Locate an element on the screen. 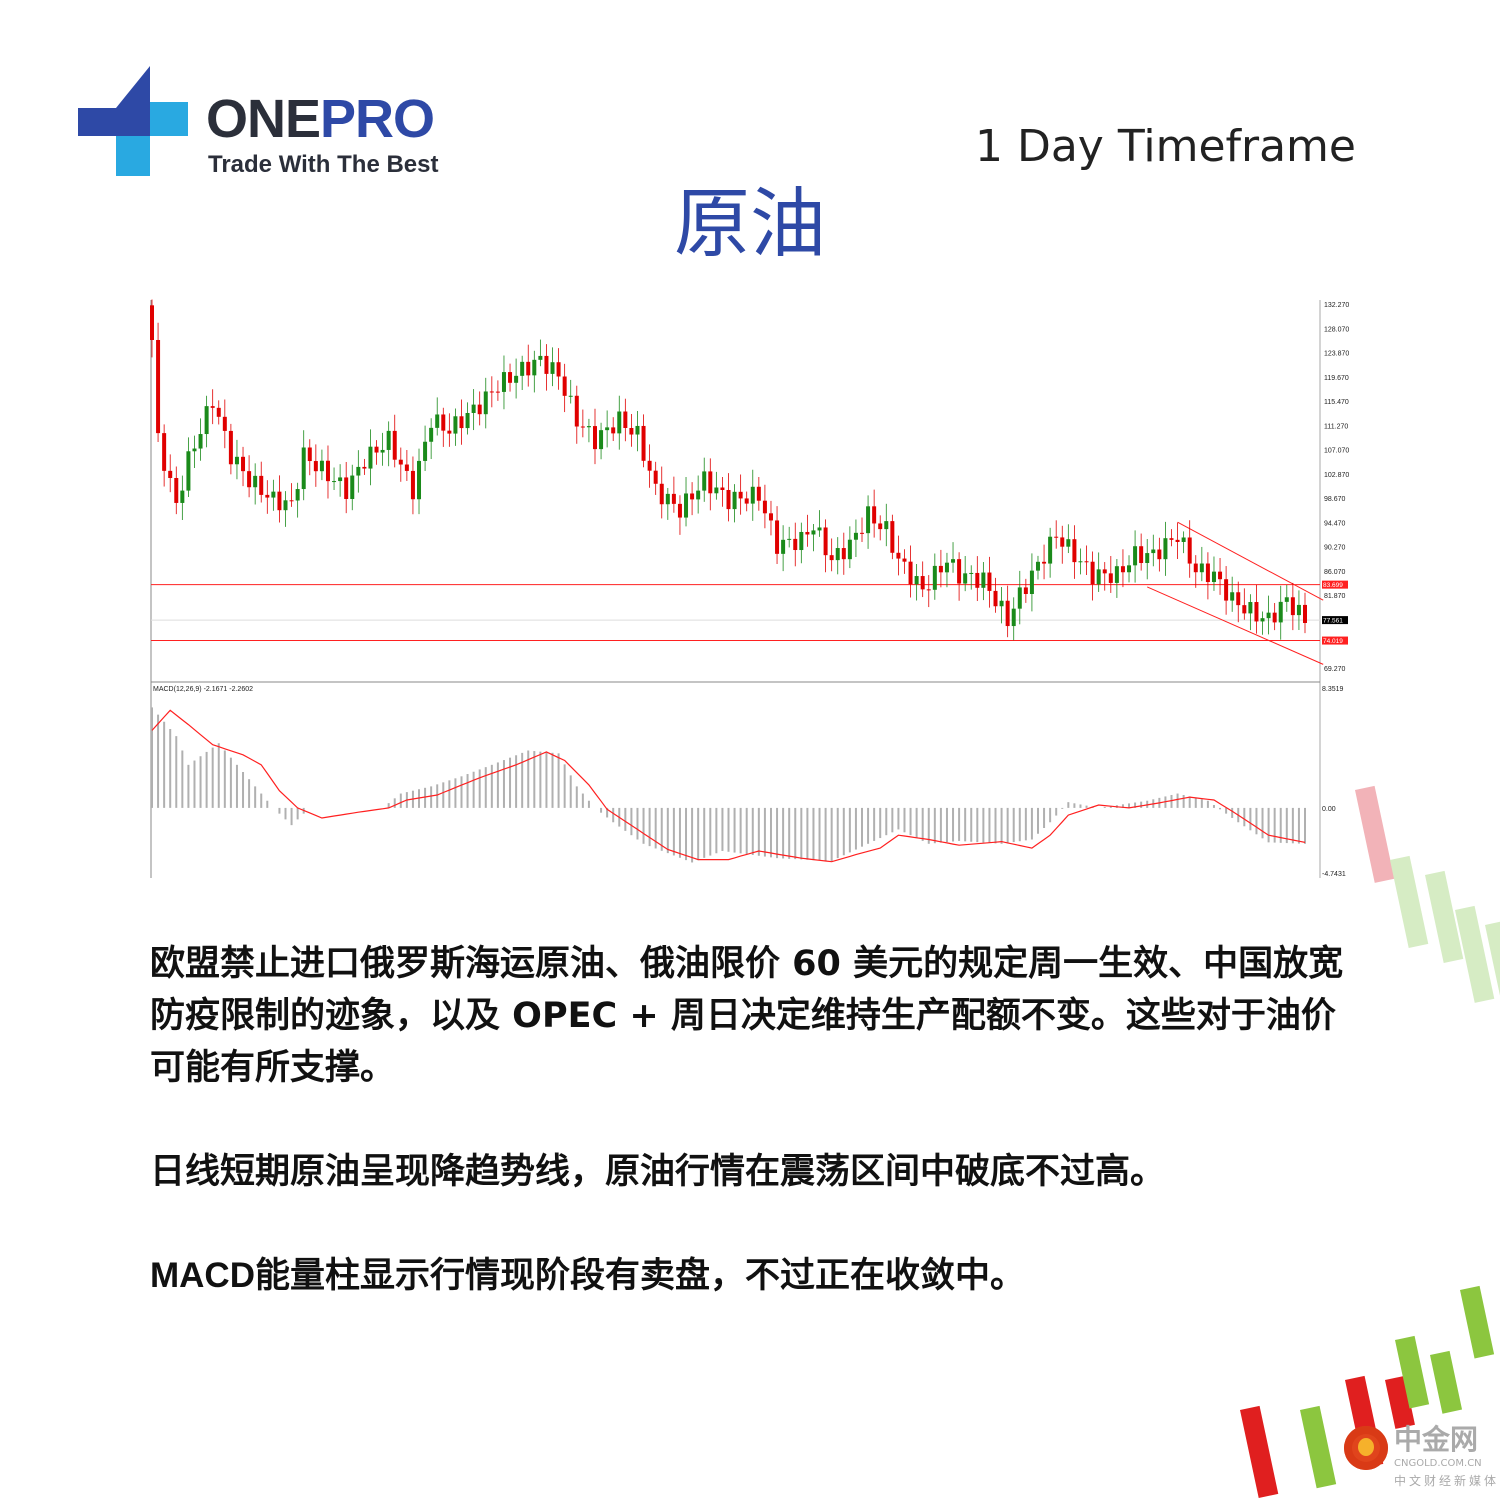 The height and width of the screenshot is (1500, 1500). price-tick-label: 98.670 is located at coordinates (1335, 499).